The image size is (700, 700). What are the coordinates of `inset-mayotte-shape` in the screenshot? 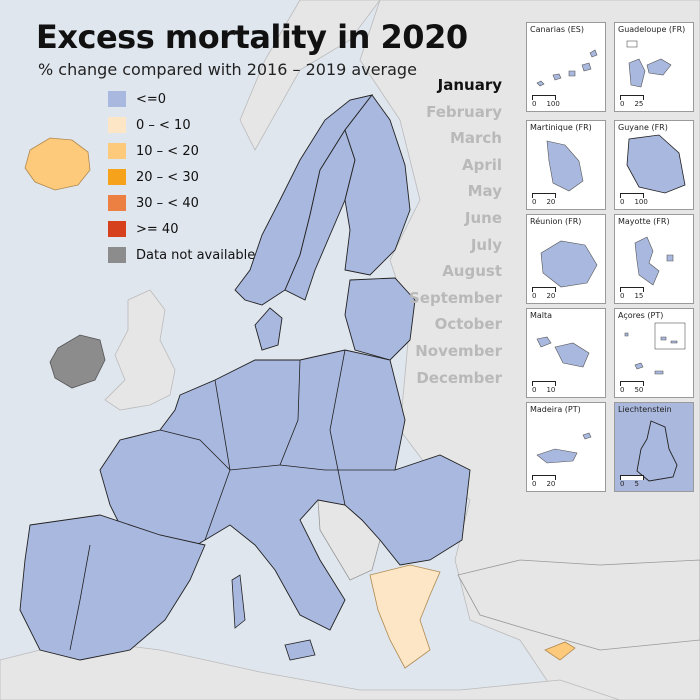 It's located at (654, 261).